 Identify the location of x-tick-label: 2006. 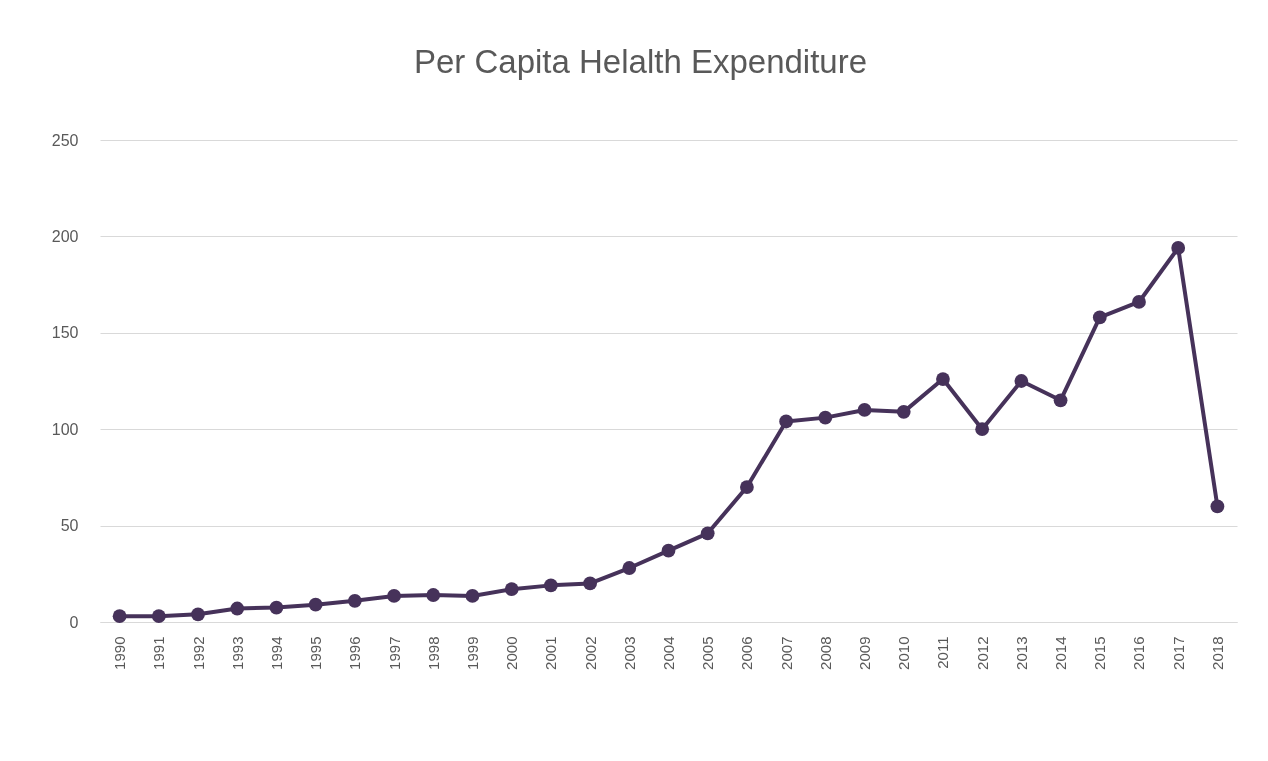
(747, 653).